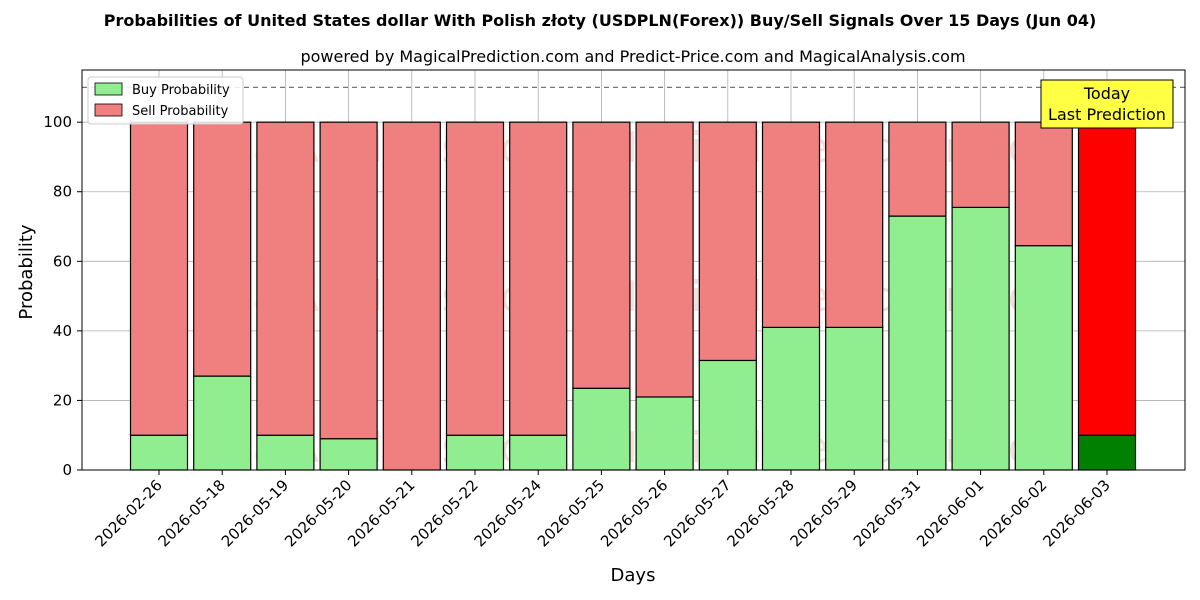 The width and height of the screenshot is (1200, 600). Describe the element at coordinates (62, 192) in the screenshot. I see `y-tick-label: 80` at that location.